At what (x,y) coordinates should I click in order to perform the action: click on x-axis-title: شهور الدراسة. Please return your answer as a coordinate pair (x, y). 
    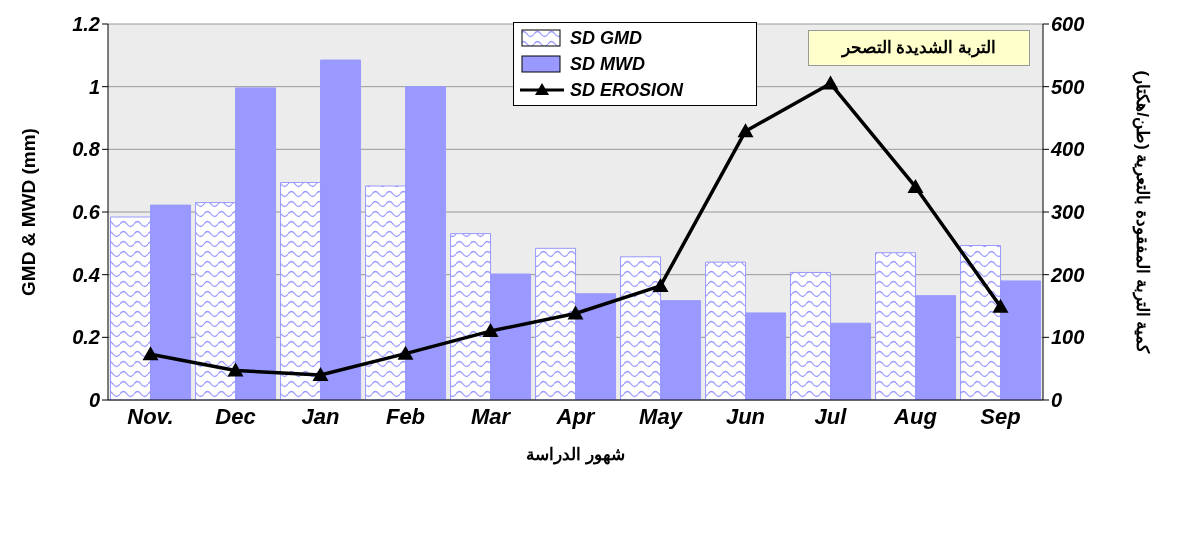
    Looking at the image, I should click on (575, 455).